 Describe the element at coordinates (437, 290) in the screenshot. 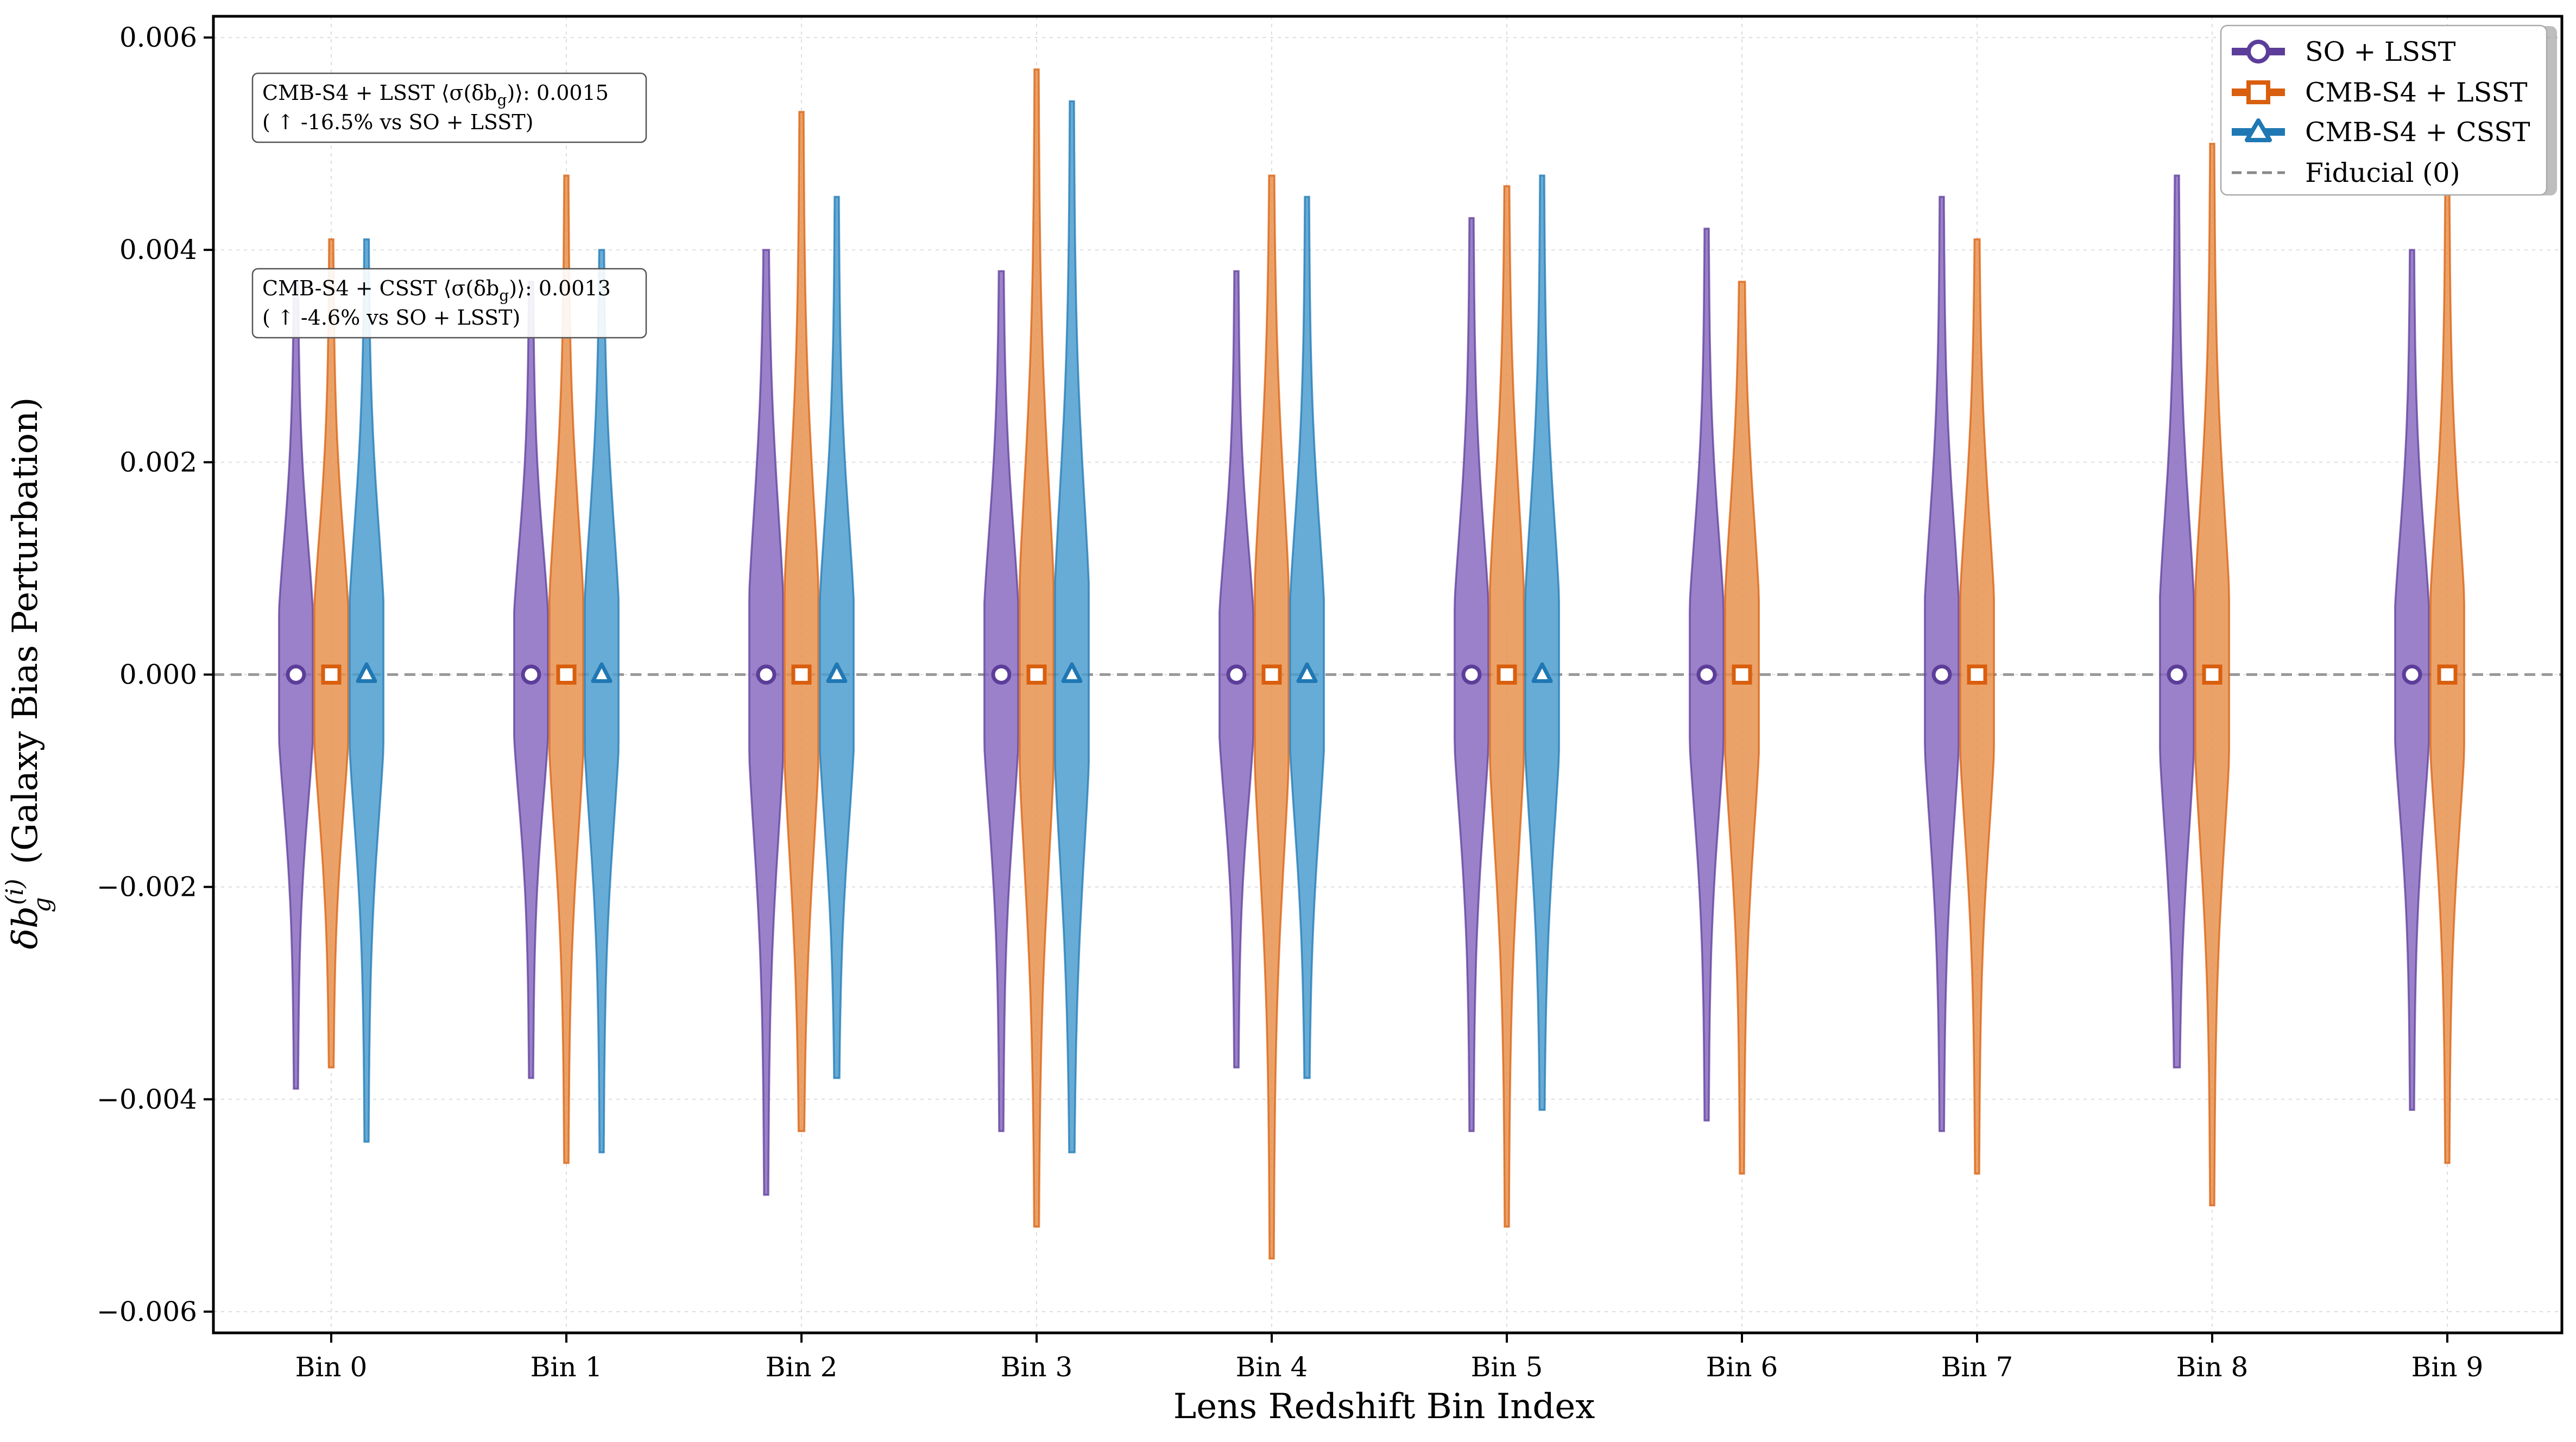

I see `annotation-csst-line1: CMB-S4 + CSST ⟨σ(δbg)⟩: 0.0013` at that location.